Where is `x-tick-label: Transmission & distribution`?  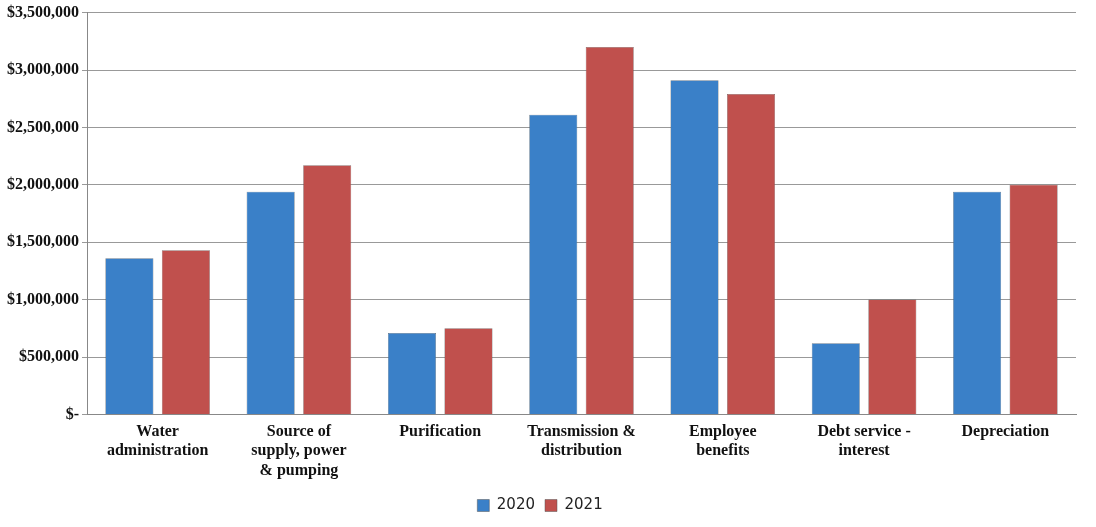 x-tick-label: Transmission & distribution is located at coordinates (581, 440).